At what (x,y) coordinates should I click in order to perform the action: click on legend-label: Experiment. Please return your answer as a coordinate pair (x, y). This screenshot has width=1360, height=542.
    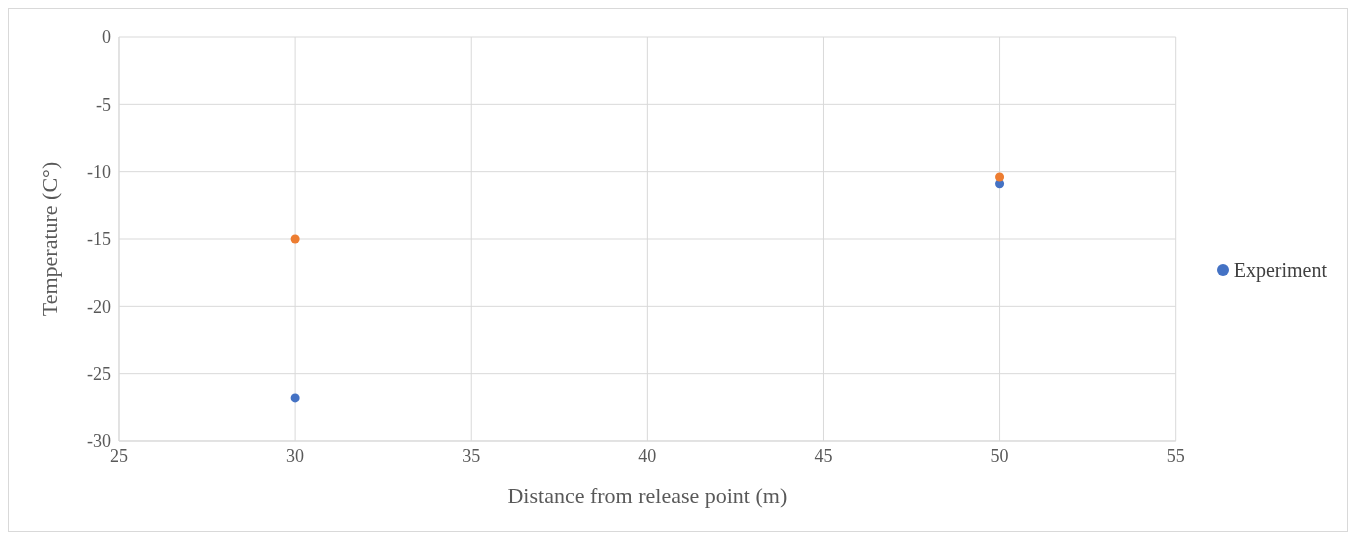
    Looking at the image, I should click on (1280, 270).